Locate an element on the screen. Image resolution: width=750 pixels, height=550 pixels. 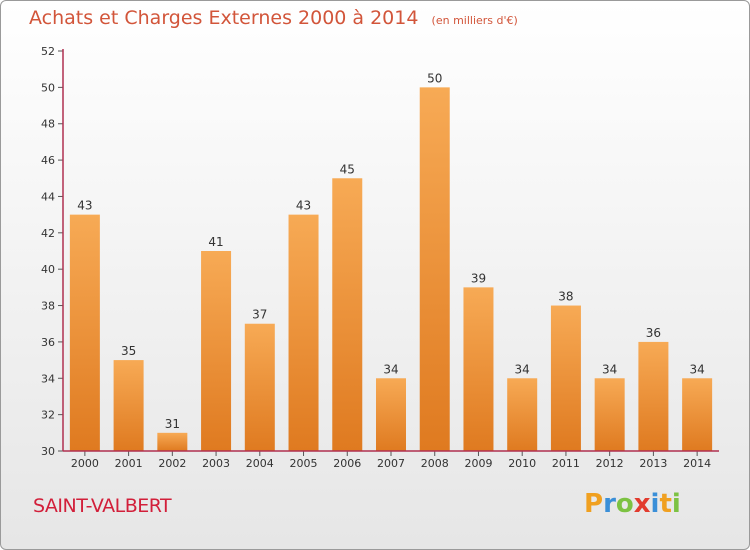
x-tick-label: 2010 is located at coordinates (522, 463).